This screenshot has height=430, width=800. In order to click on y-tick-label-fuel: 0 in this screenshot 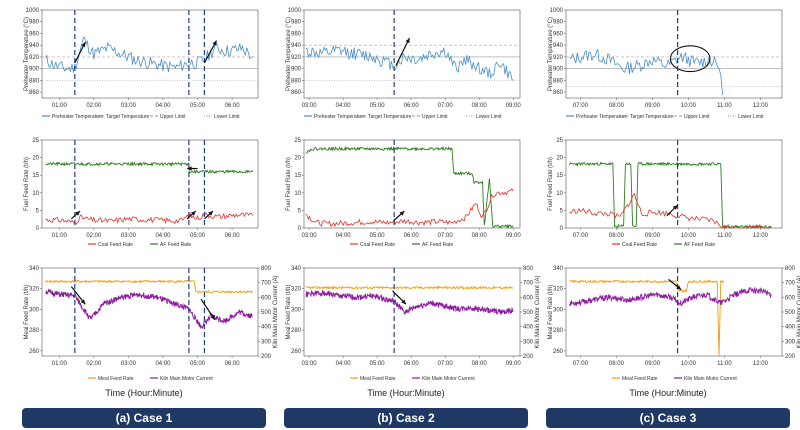, I will do `click(562, 229)`.